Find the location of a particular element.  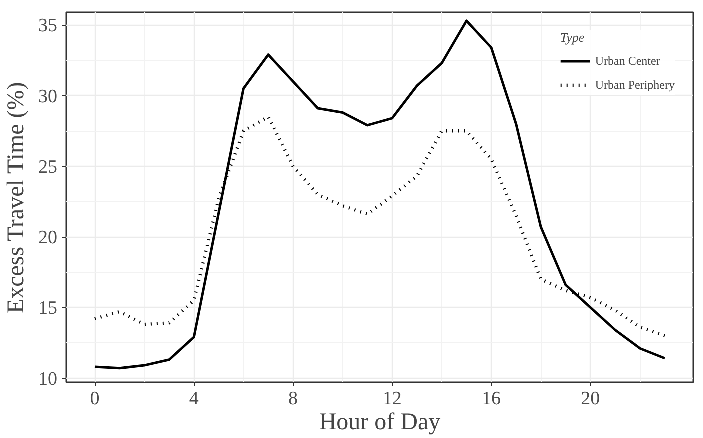

y-tick-label: 15 is located at coordinates (48, 309).